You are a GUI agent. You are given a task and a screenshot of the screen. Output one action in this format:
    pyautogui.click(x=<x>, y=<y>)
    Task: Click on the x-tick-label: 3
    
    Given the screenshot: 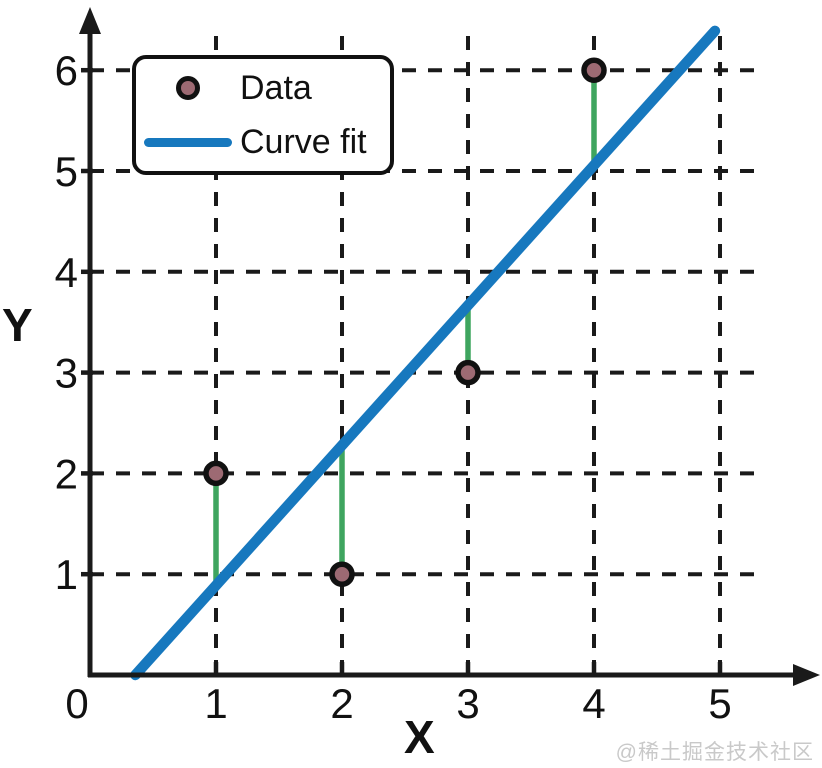 What is the action you would take?
    pyautogui.click(x=467, y=703)
    